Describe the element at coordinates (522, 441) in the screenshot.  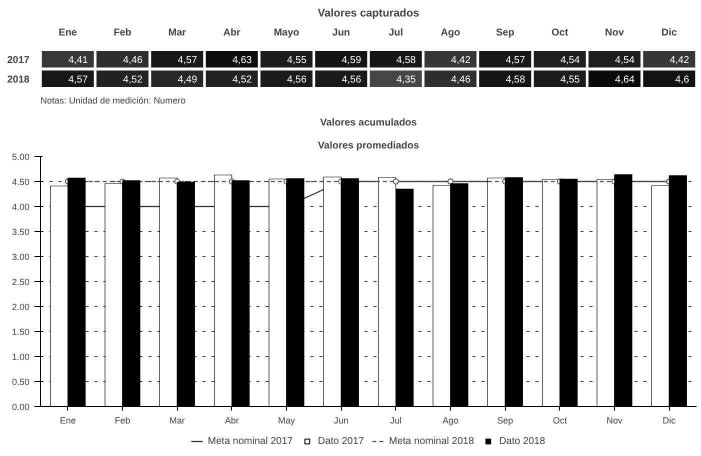
I see `legend-label: Dato 2018` at that location.